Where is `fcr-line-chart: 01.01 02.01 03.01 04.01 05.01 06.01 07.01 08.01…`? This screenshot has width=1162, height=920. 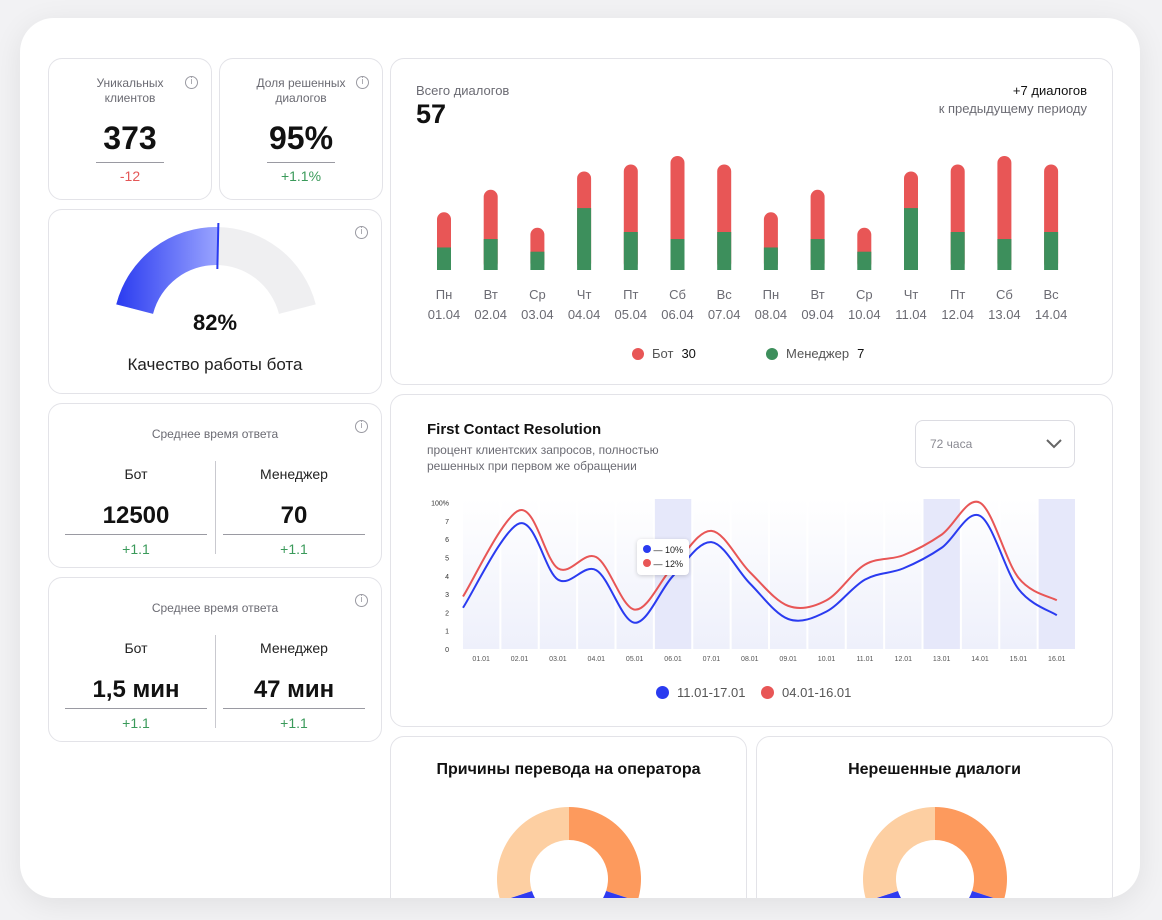
fcr-line-chart: 01.01 02.01 03.01 04.01 05.01 06.01 07.01 08.01… is located at coordinates (753, 581).